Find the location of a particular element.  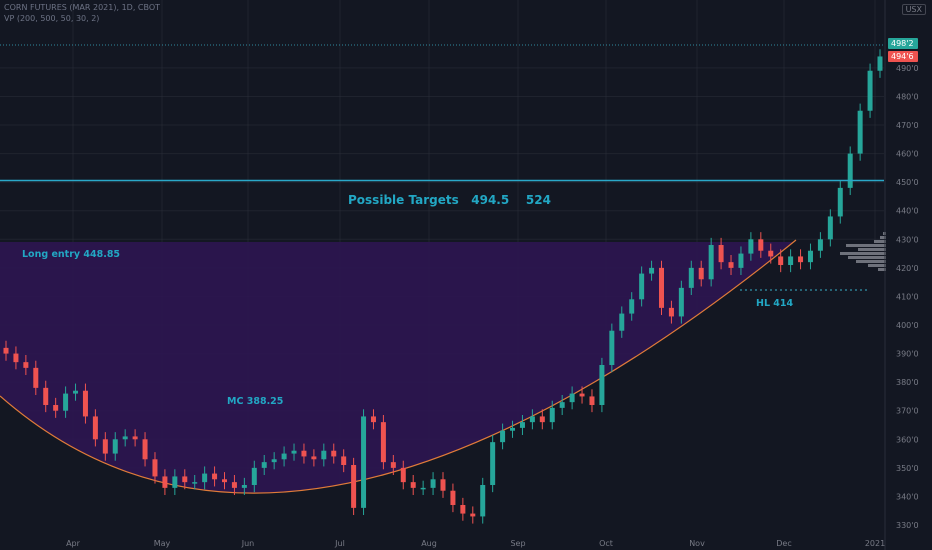

price-tag-text: 498'2 is located at coordinates (902, 43).